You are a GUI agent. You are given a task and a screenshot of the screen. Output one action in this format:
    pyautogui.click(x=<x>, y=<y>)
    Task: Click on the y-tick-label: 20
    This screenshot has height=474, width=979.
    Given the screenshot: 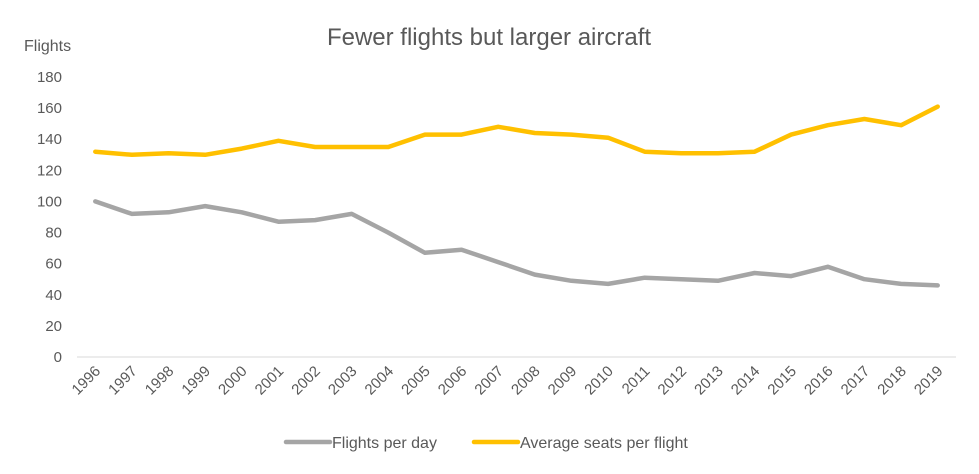 What is the action you would take?
    pyautogui.click(x=53, y=326)
    